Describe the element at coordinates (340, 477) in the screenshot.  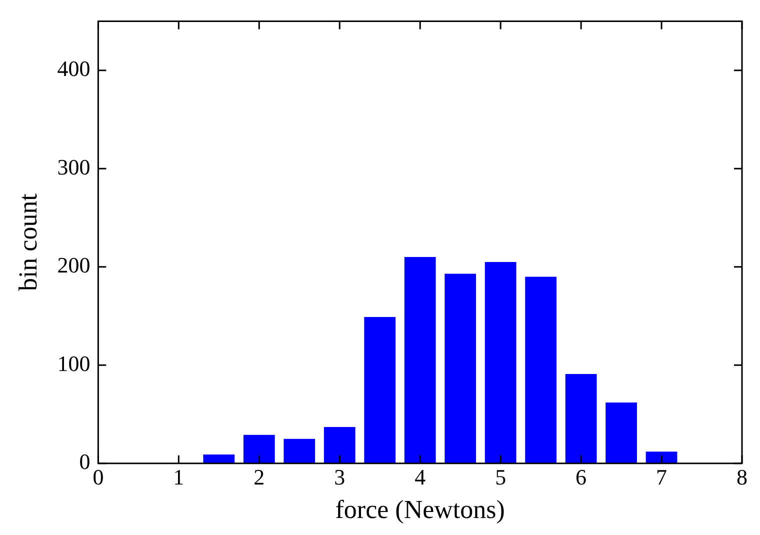
I see `x-tick-label: 3` at that location.